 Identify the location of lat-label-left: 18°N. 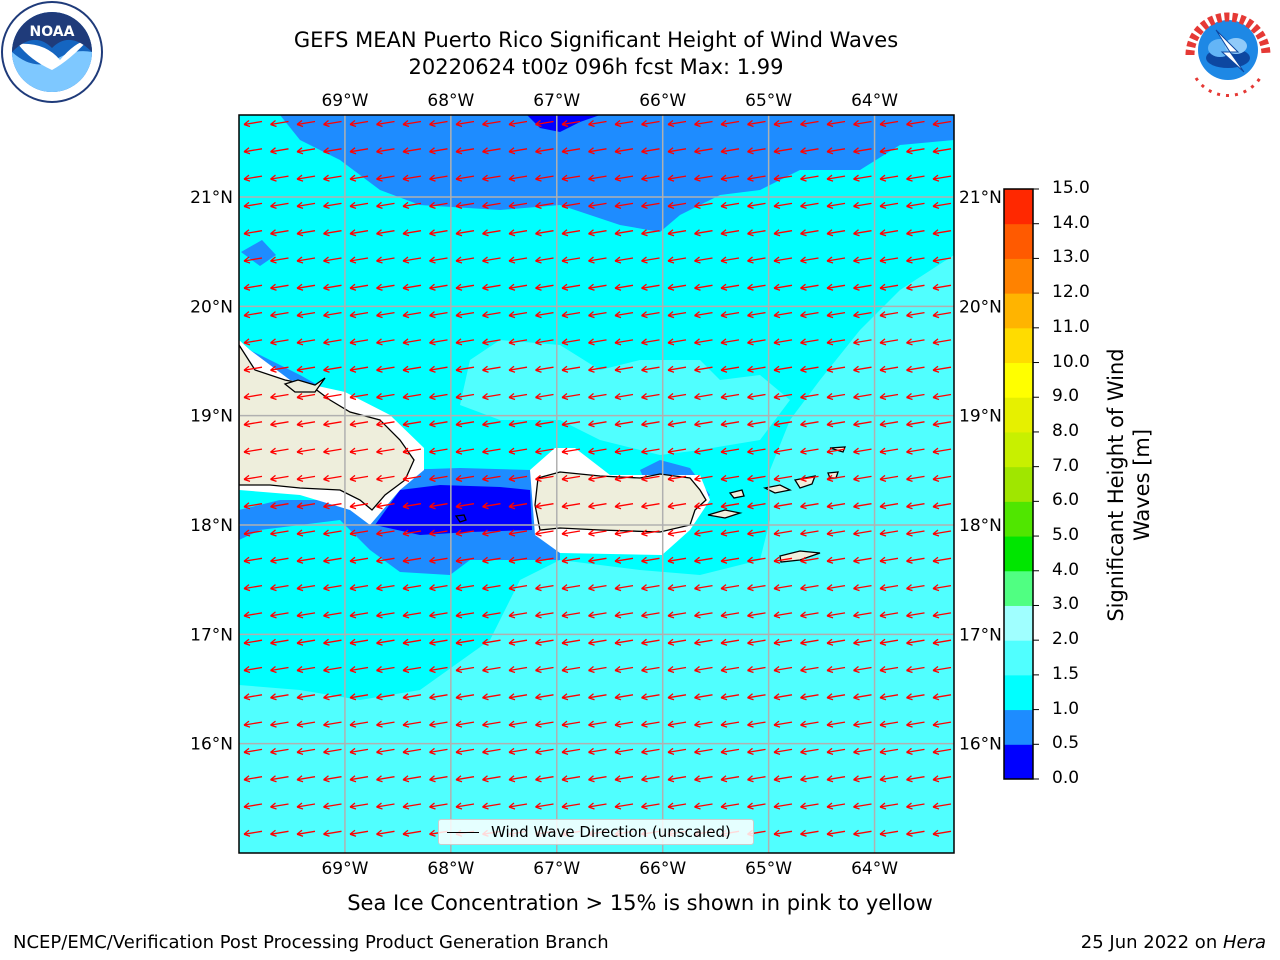
(211, 526).